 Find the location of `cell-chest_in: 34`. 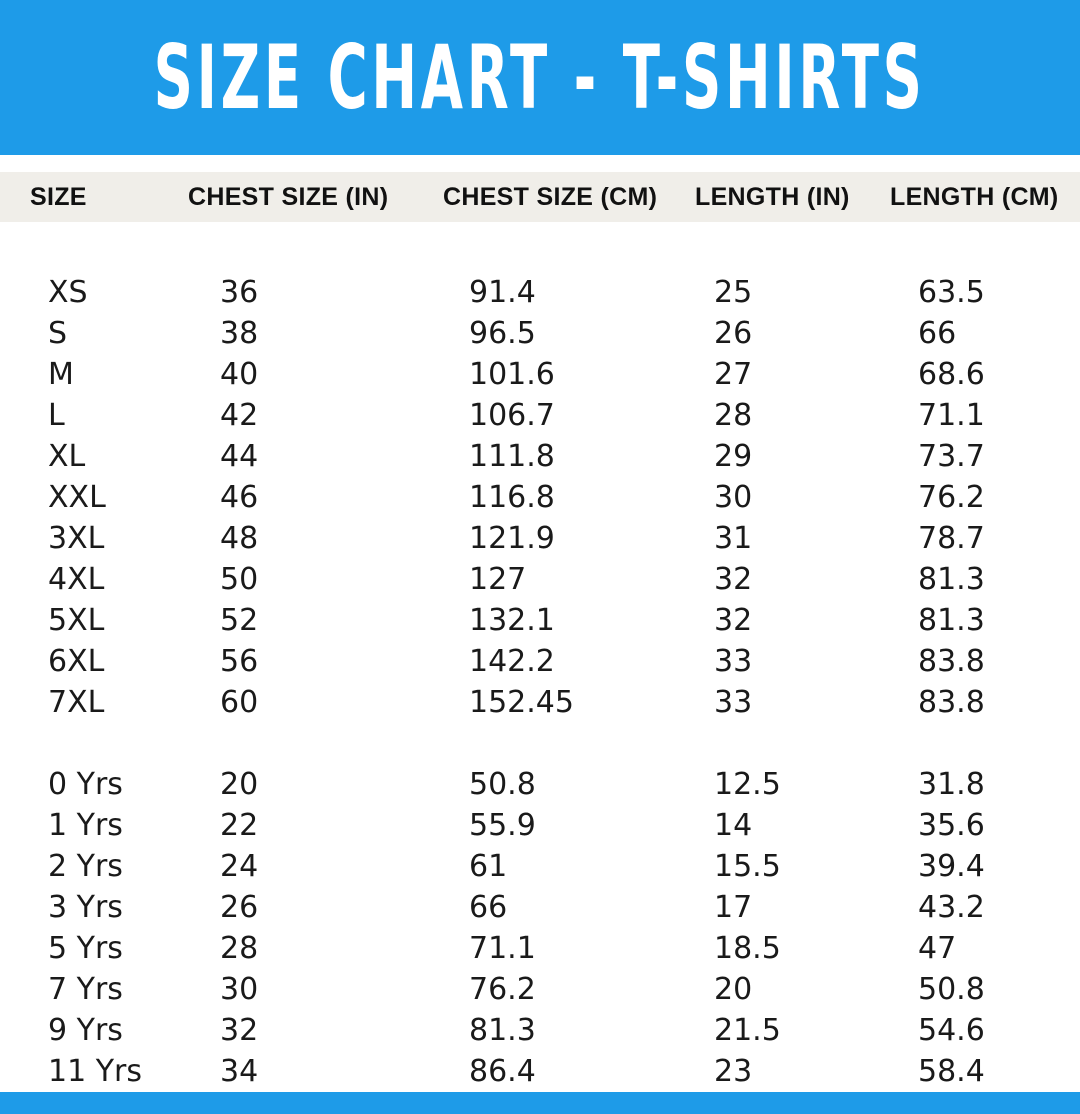

cell-chest_in: 34 is located at coordinates (239, 1071).